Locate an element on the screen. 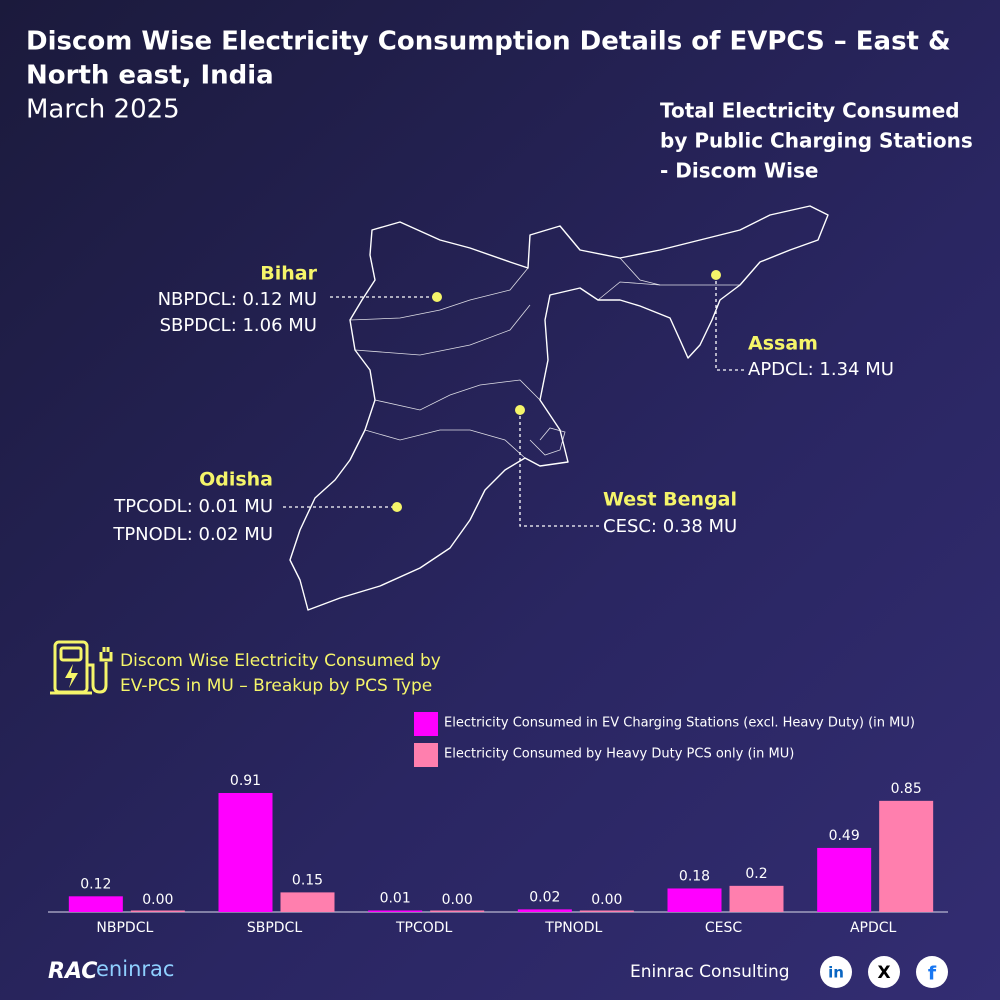 The width and height of the screenshot is (1000, 1000). x-tick-label: TPNODL is located at coordinates (573, 928).